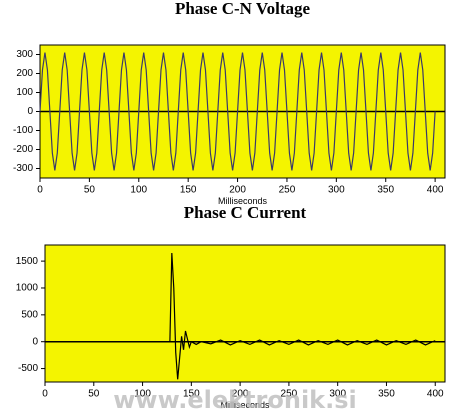  Describe the element at coordinates (23, 149) in the screenshot. I see `y-tick-label: -200` at that location.